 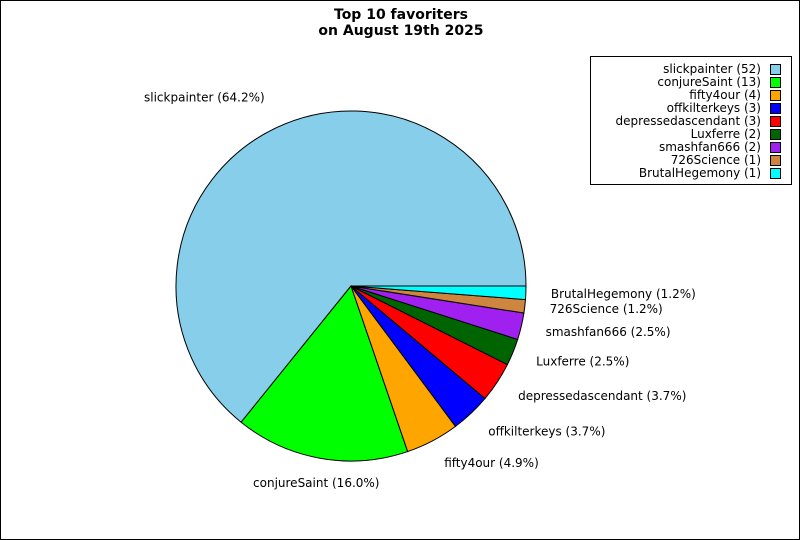 What do you see at coordinates (709, 82) in the screenshot?
I see `legend-label: conjureSaint (13)` at bounding box center [709, 82].